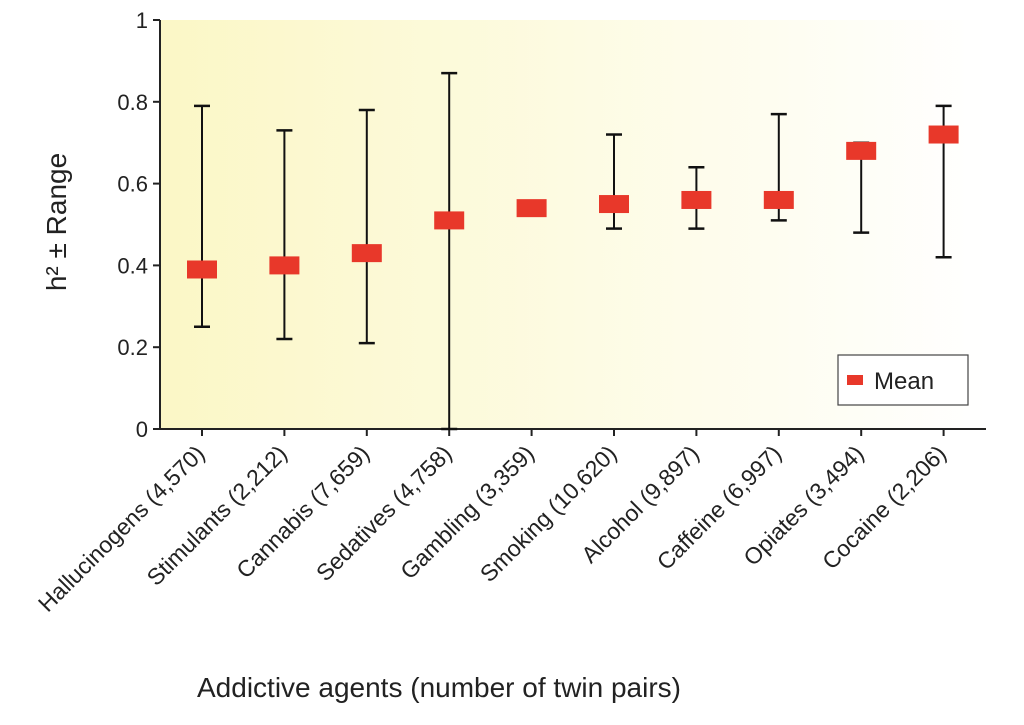 This screenshot has width=1024, height=725. I want to click on x-axis-title: Addictive agents (number of twin pairs), so click(439, 687).